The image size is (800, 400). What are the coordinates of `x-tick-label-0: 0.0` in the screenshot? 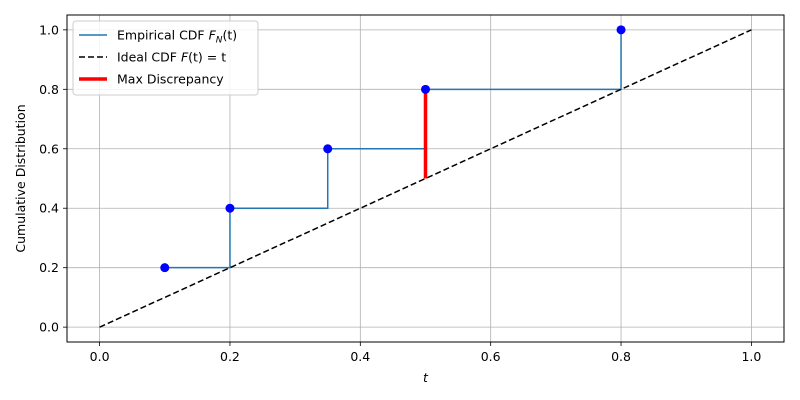 It's located at (100, 356).